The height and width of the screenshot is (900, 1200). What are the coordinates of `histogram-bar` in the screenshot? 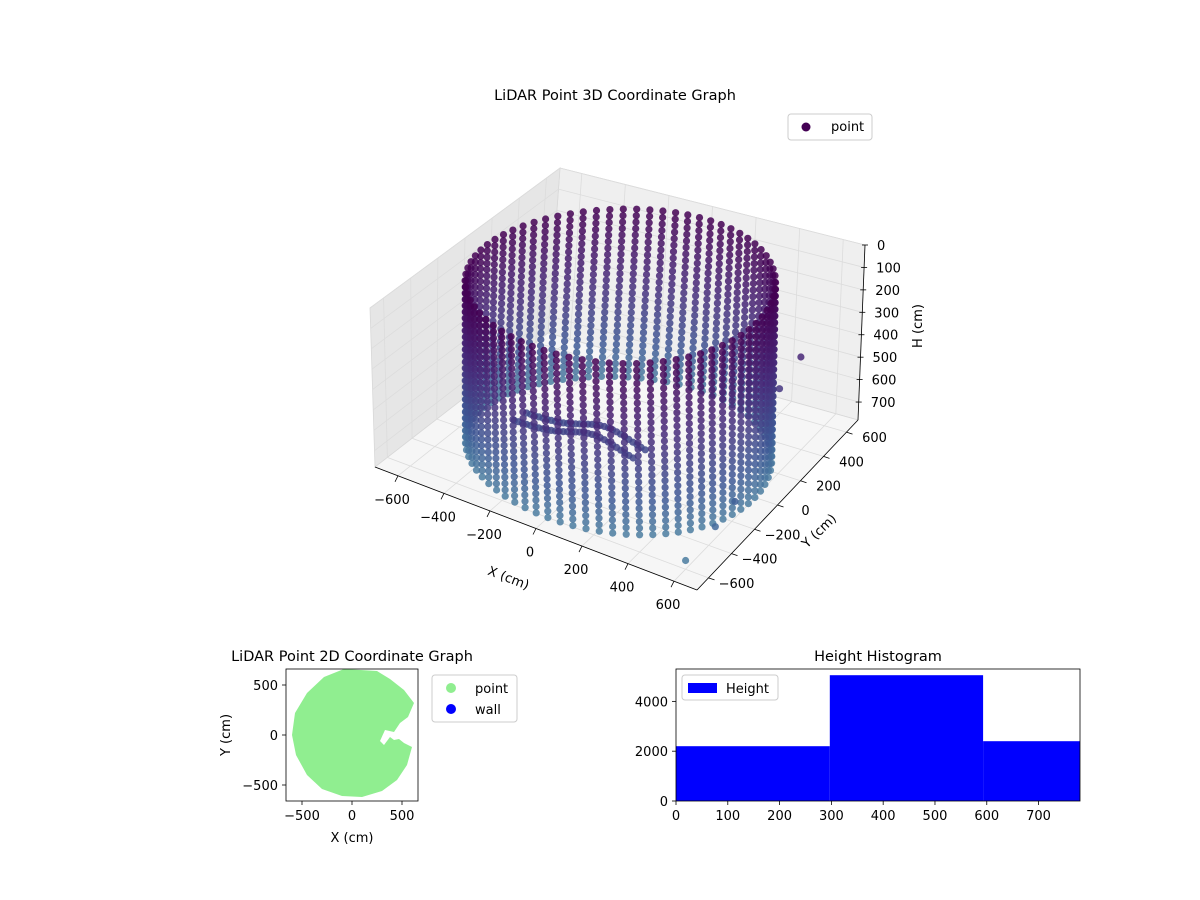 It's located at (1031, 771).